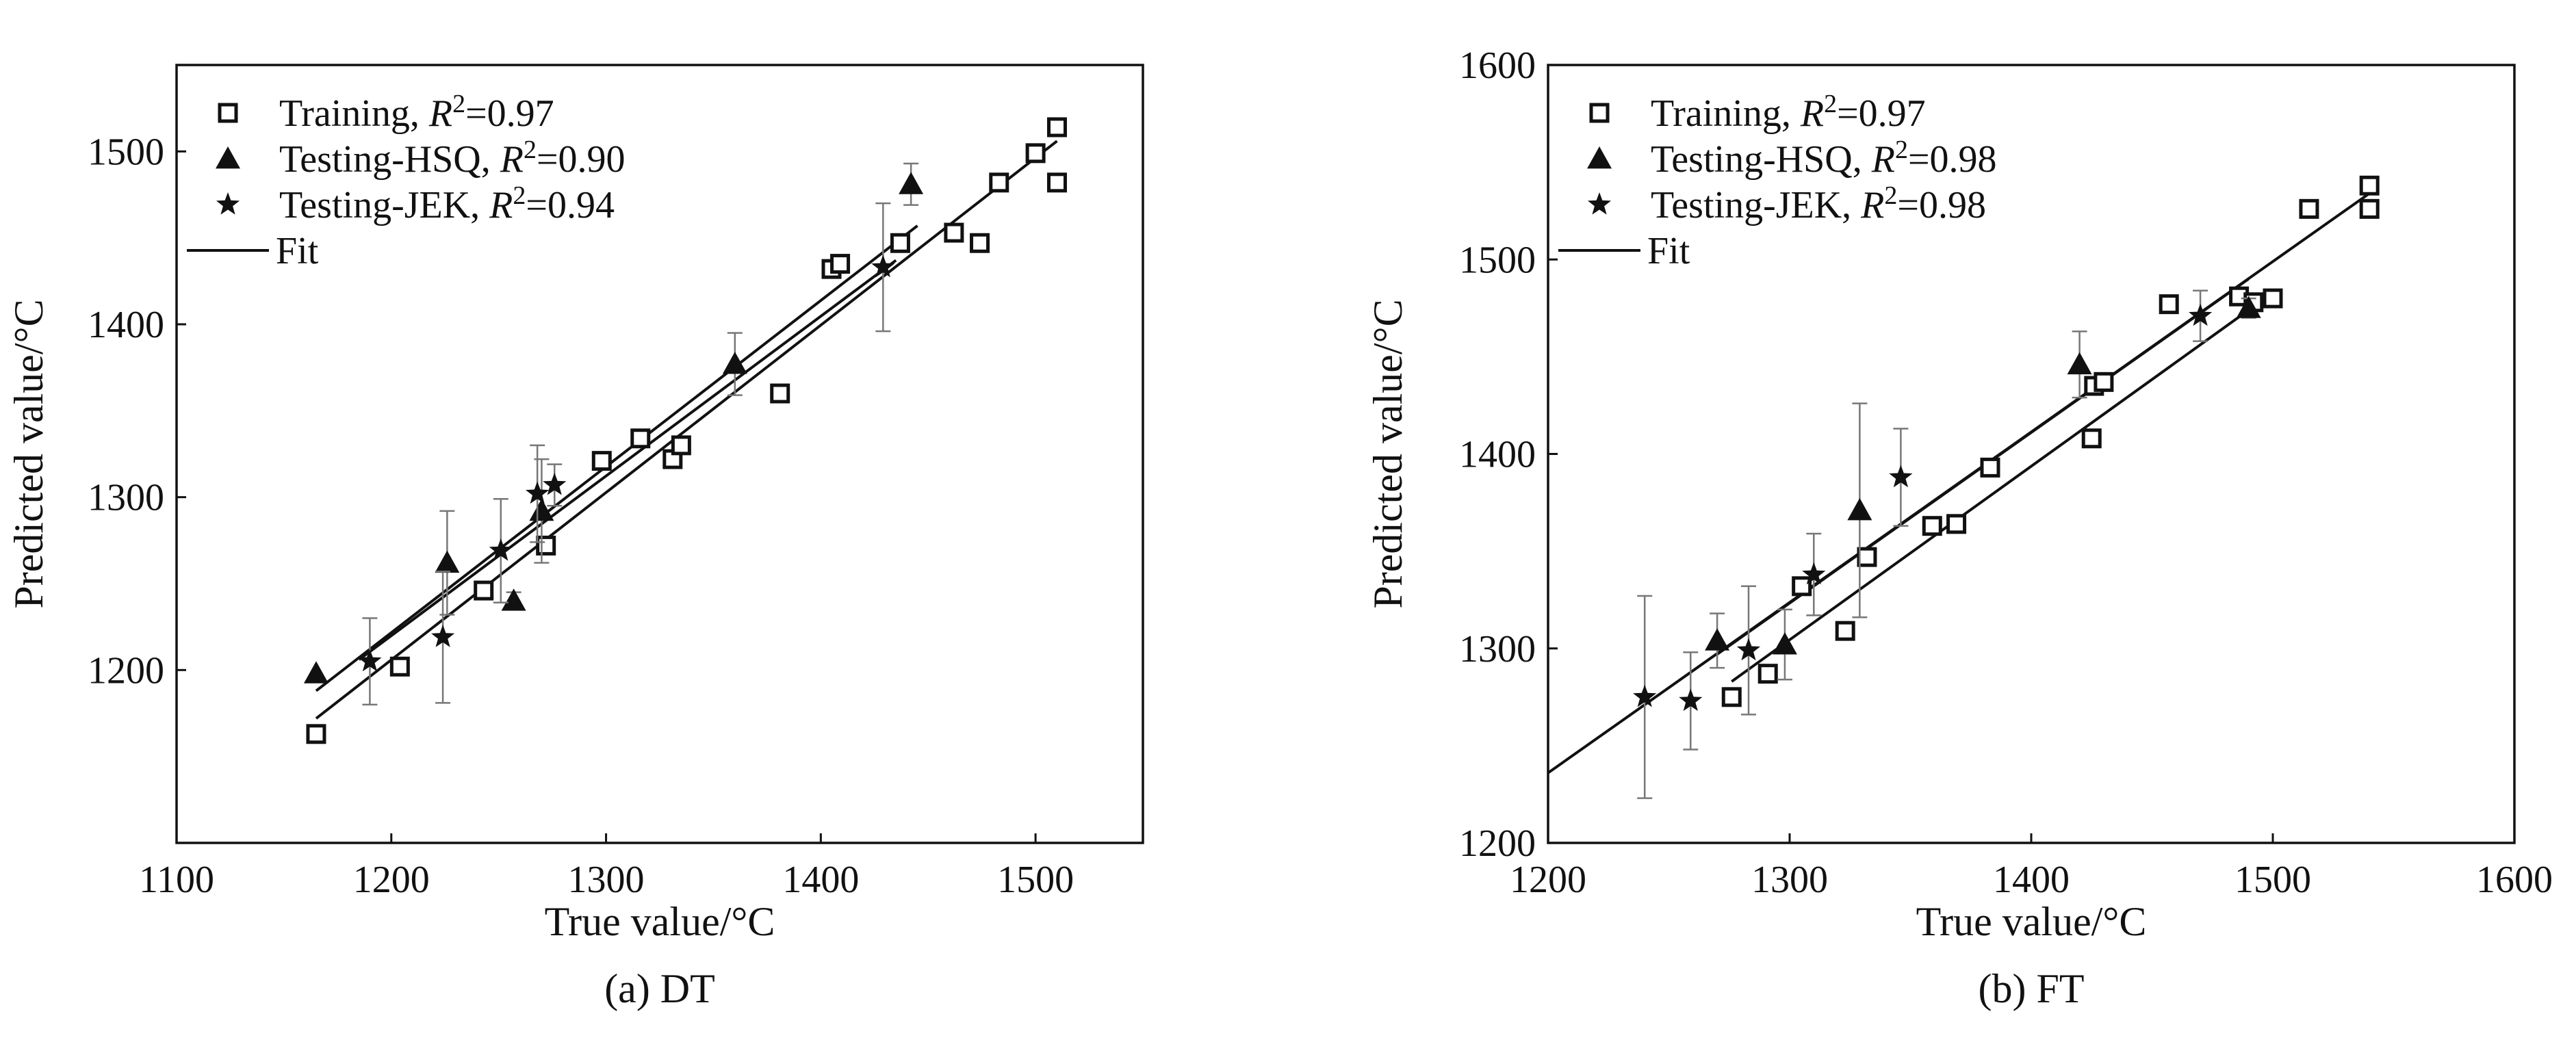 The height and width of the screenshot is (1055, 2576). Describe the element at coordinates (177, 880) in the screenshot. I see `x-tick-label: 1100` at that location.